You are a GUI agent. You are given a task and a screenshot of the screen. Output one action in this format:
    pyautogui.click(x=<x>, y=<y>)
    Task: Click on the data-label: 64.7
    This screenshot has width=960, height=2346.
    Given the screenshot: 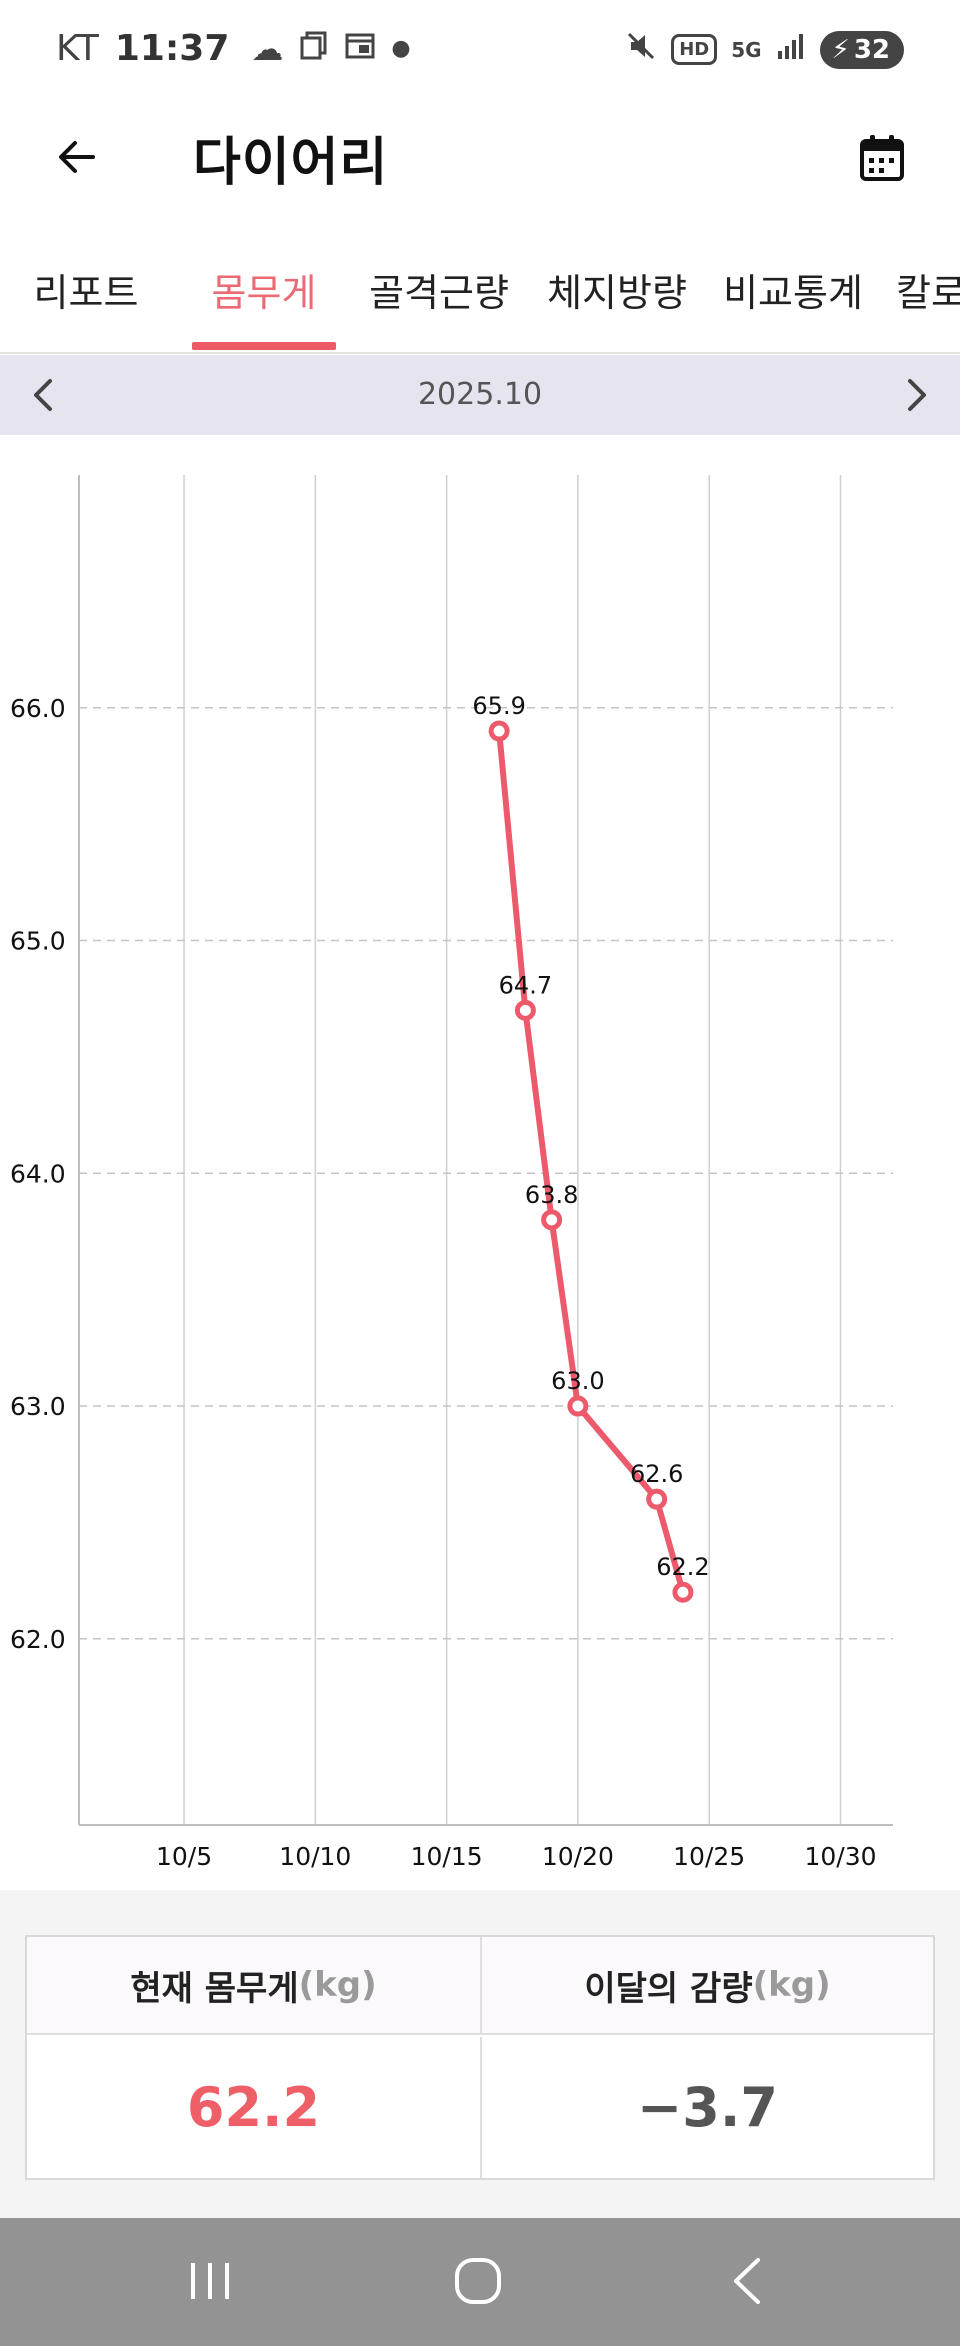 What is the action you would take?
    pyautogui.click(x=525, y=985)
    